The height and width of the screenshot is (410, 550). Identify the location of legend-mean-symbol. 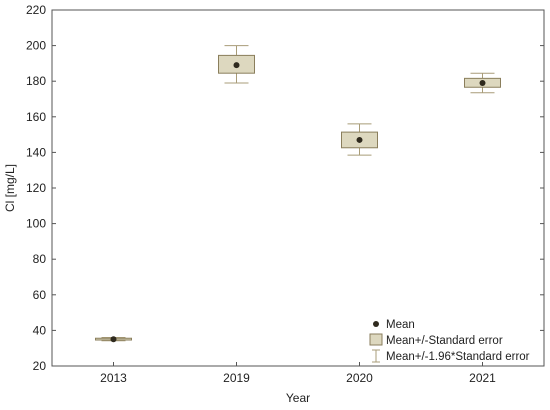
(376, 324).